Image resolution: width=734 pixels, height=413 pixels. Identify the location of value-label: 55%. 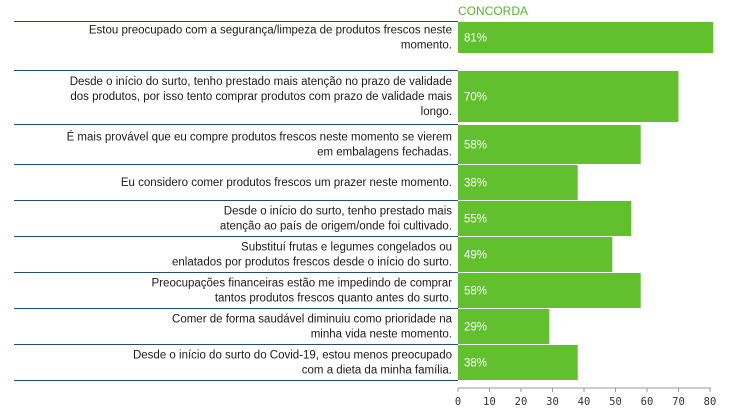
(475, 220).